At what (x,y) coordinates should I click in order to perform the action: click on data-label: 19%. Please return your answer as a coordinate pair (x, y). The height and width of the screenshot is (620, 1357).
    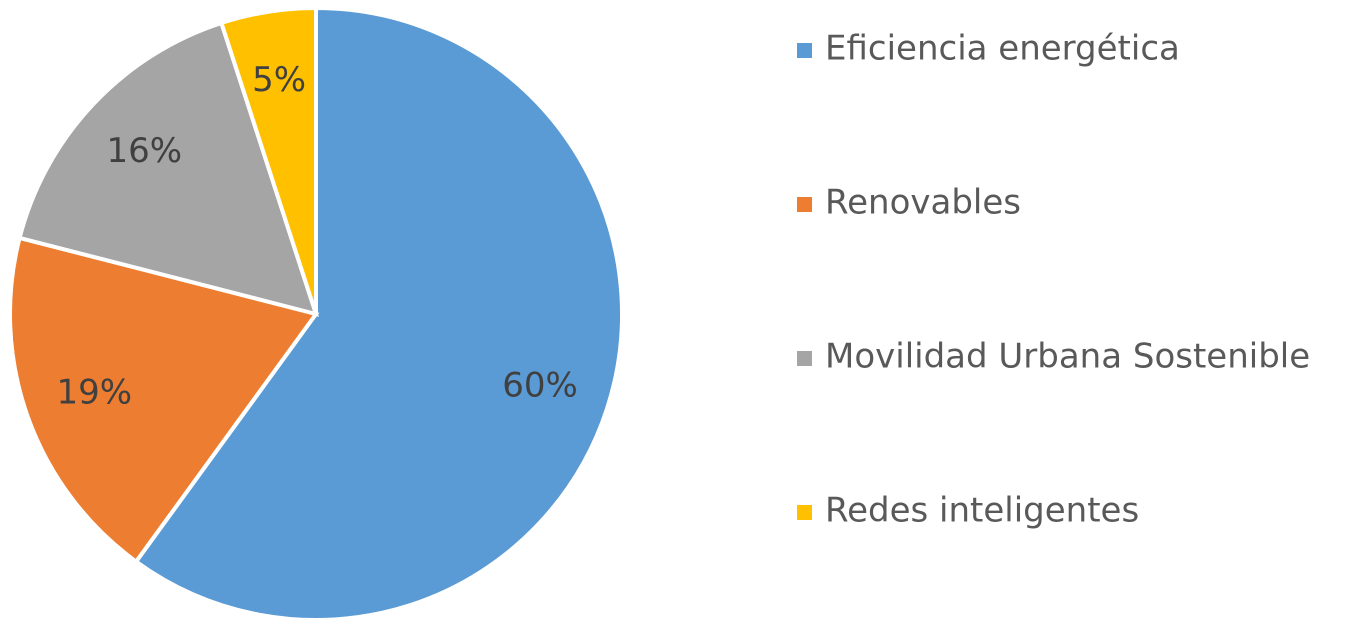
    Looking at the image, I should click on (95, 392).